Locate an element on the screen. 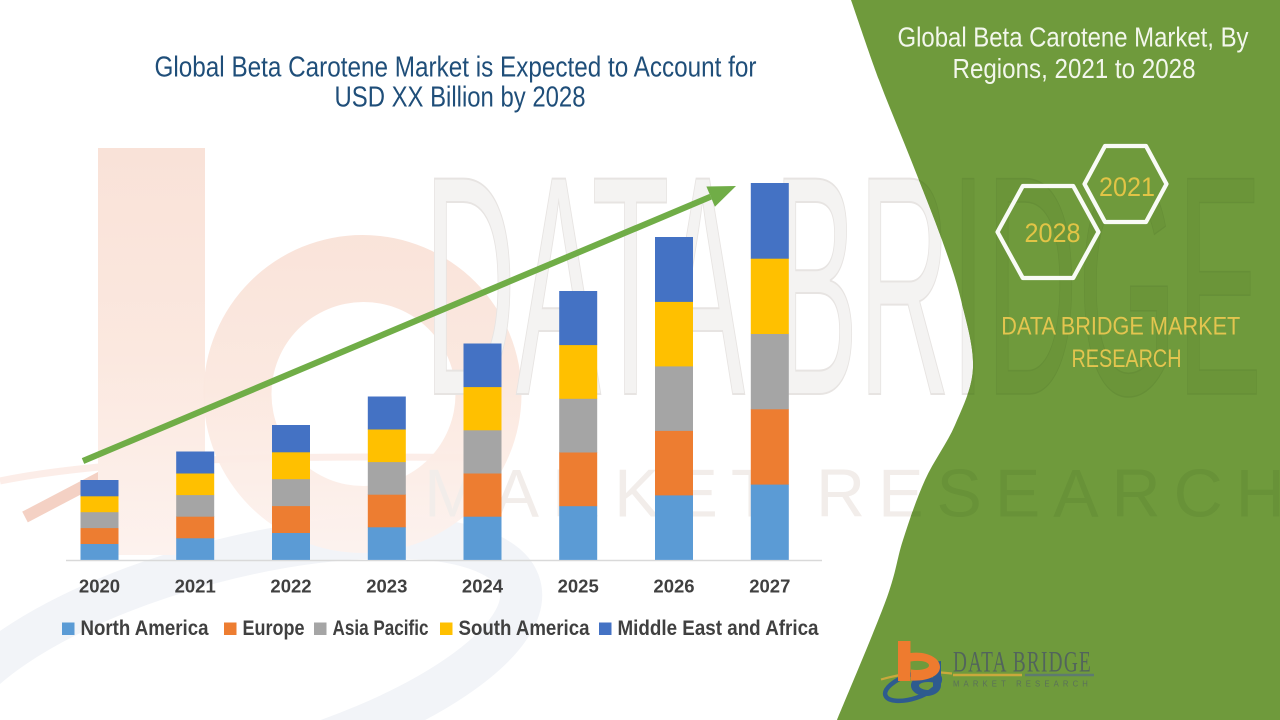 Image resolution: width=1280 pixels, height=720 pixels. svg-text: 2023 is located at coordinates (386, 586).